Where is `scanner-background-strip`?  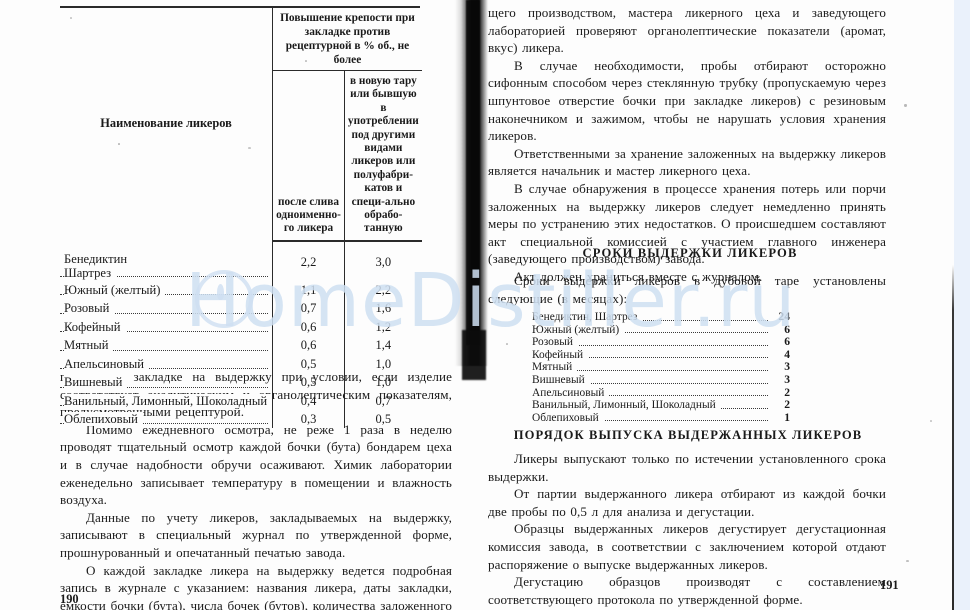
scanner-background-strip is located at coordinates (962, 305).